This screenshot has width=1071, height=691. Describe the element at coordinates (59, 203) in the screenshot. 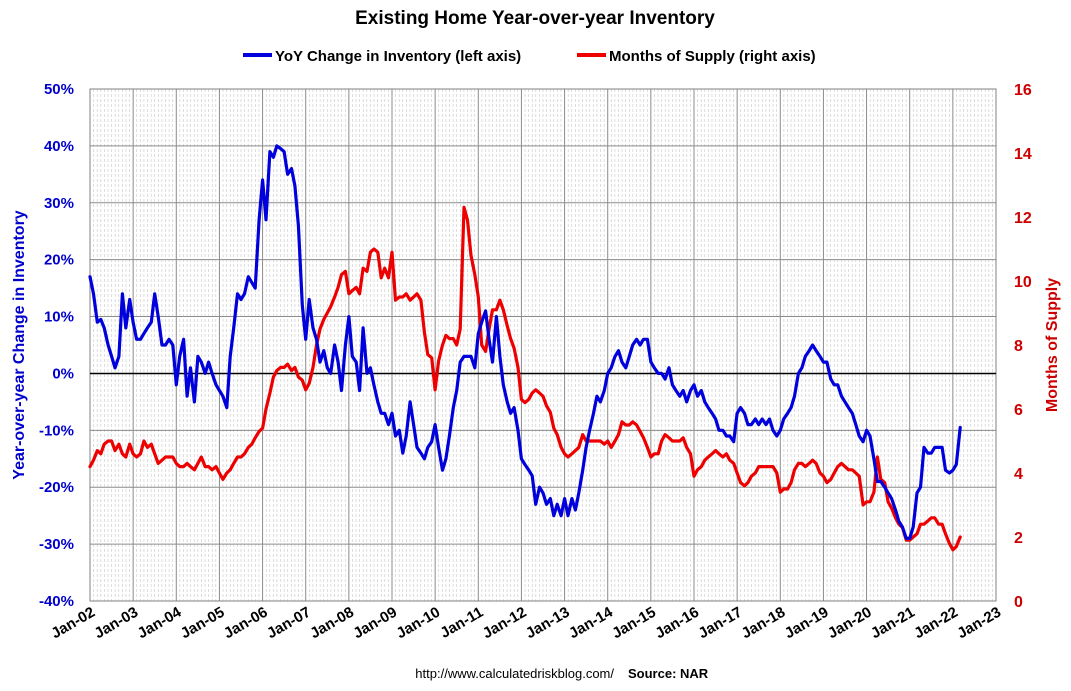

I see `y-left-tick-label: 30%` at that location.